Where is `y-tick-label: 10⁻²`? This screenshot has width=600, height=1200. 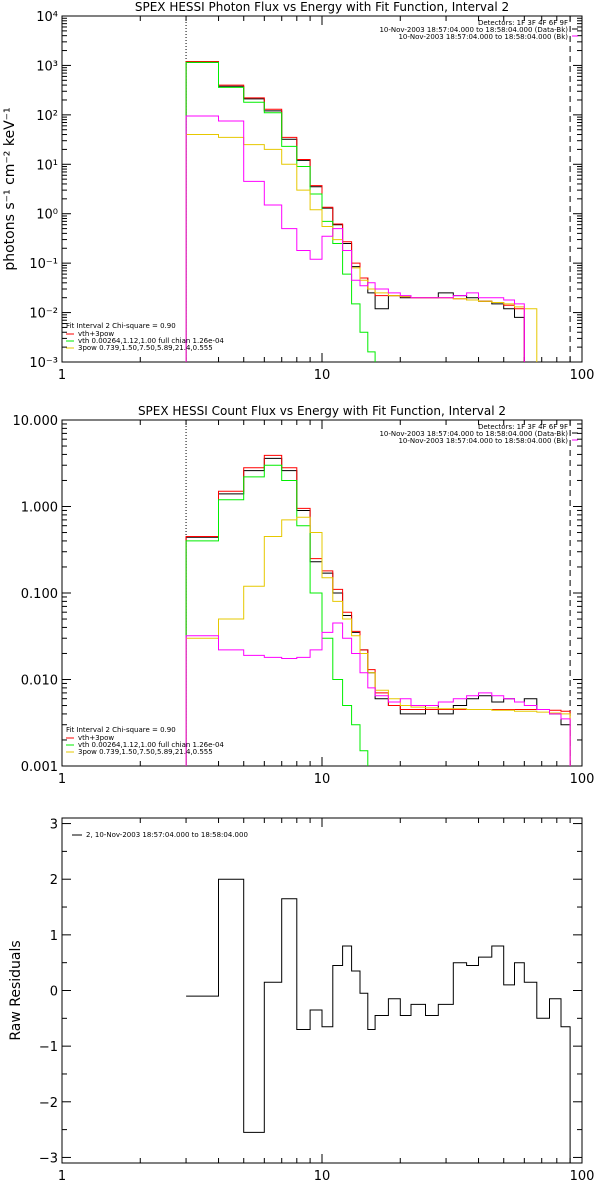
y-tick-label: 10⁻² is located at coordinates (43, 314).